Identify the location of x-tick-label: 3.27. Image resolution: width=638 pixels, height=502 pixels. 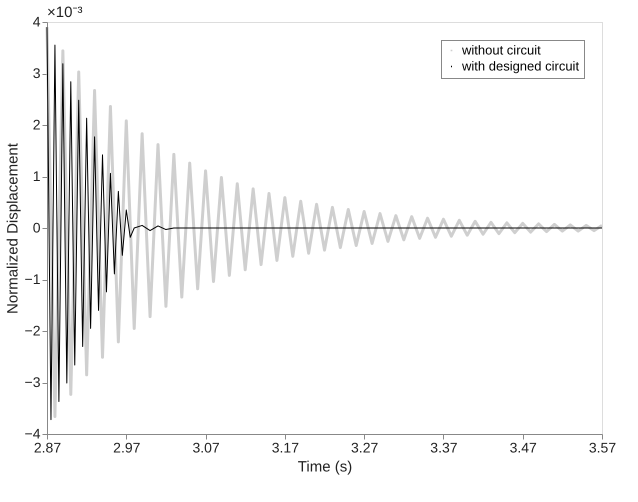
(364, 448).